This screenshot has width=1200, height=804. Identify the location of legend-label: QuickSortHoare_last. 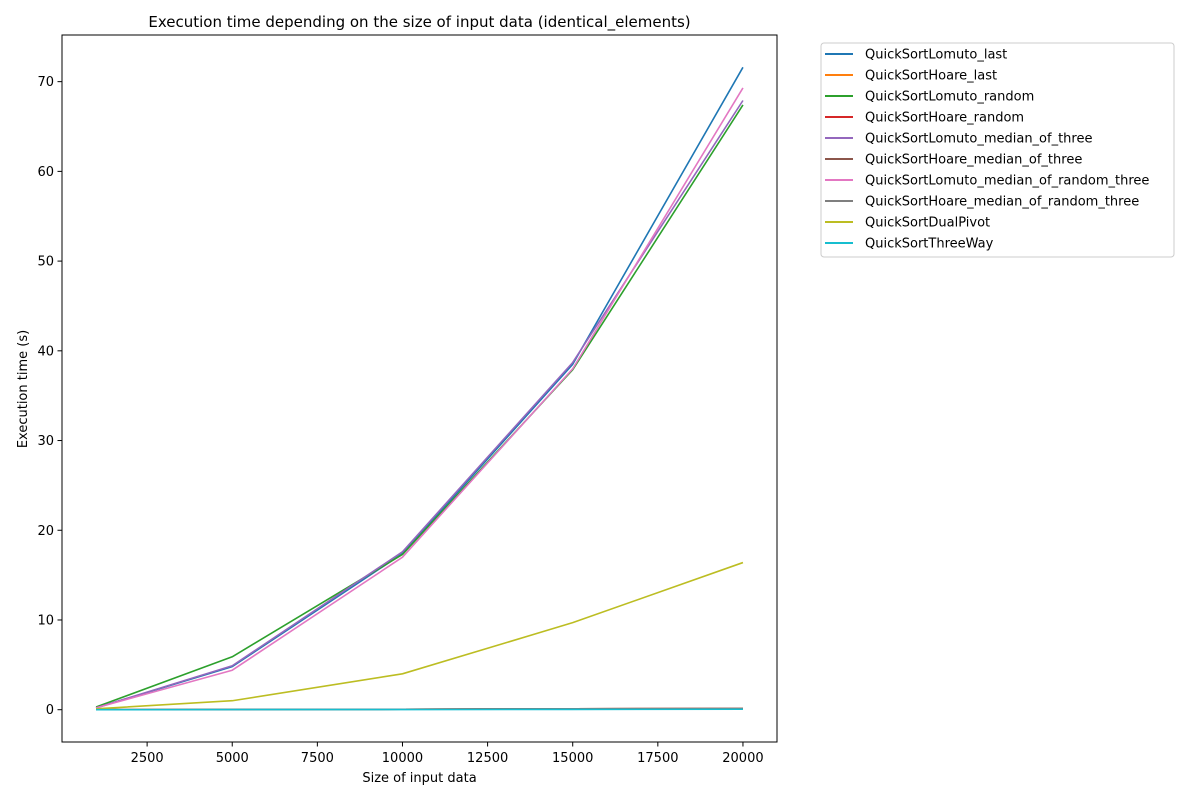
(931, 76).